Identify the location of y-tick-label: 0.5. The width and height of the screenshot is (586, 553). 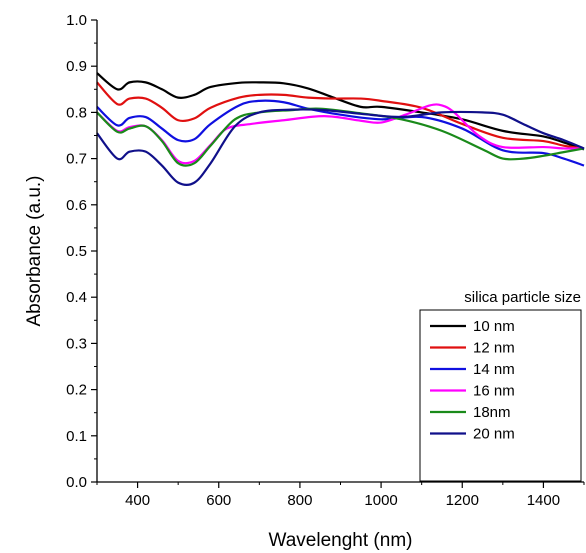
(76, 251).